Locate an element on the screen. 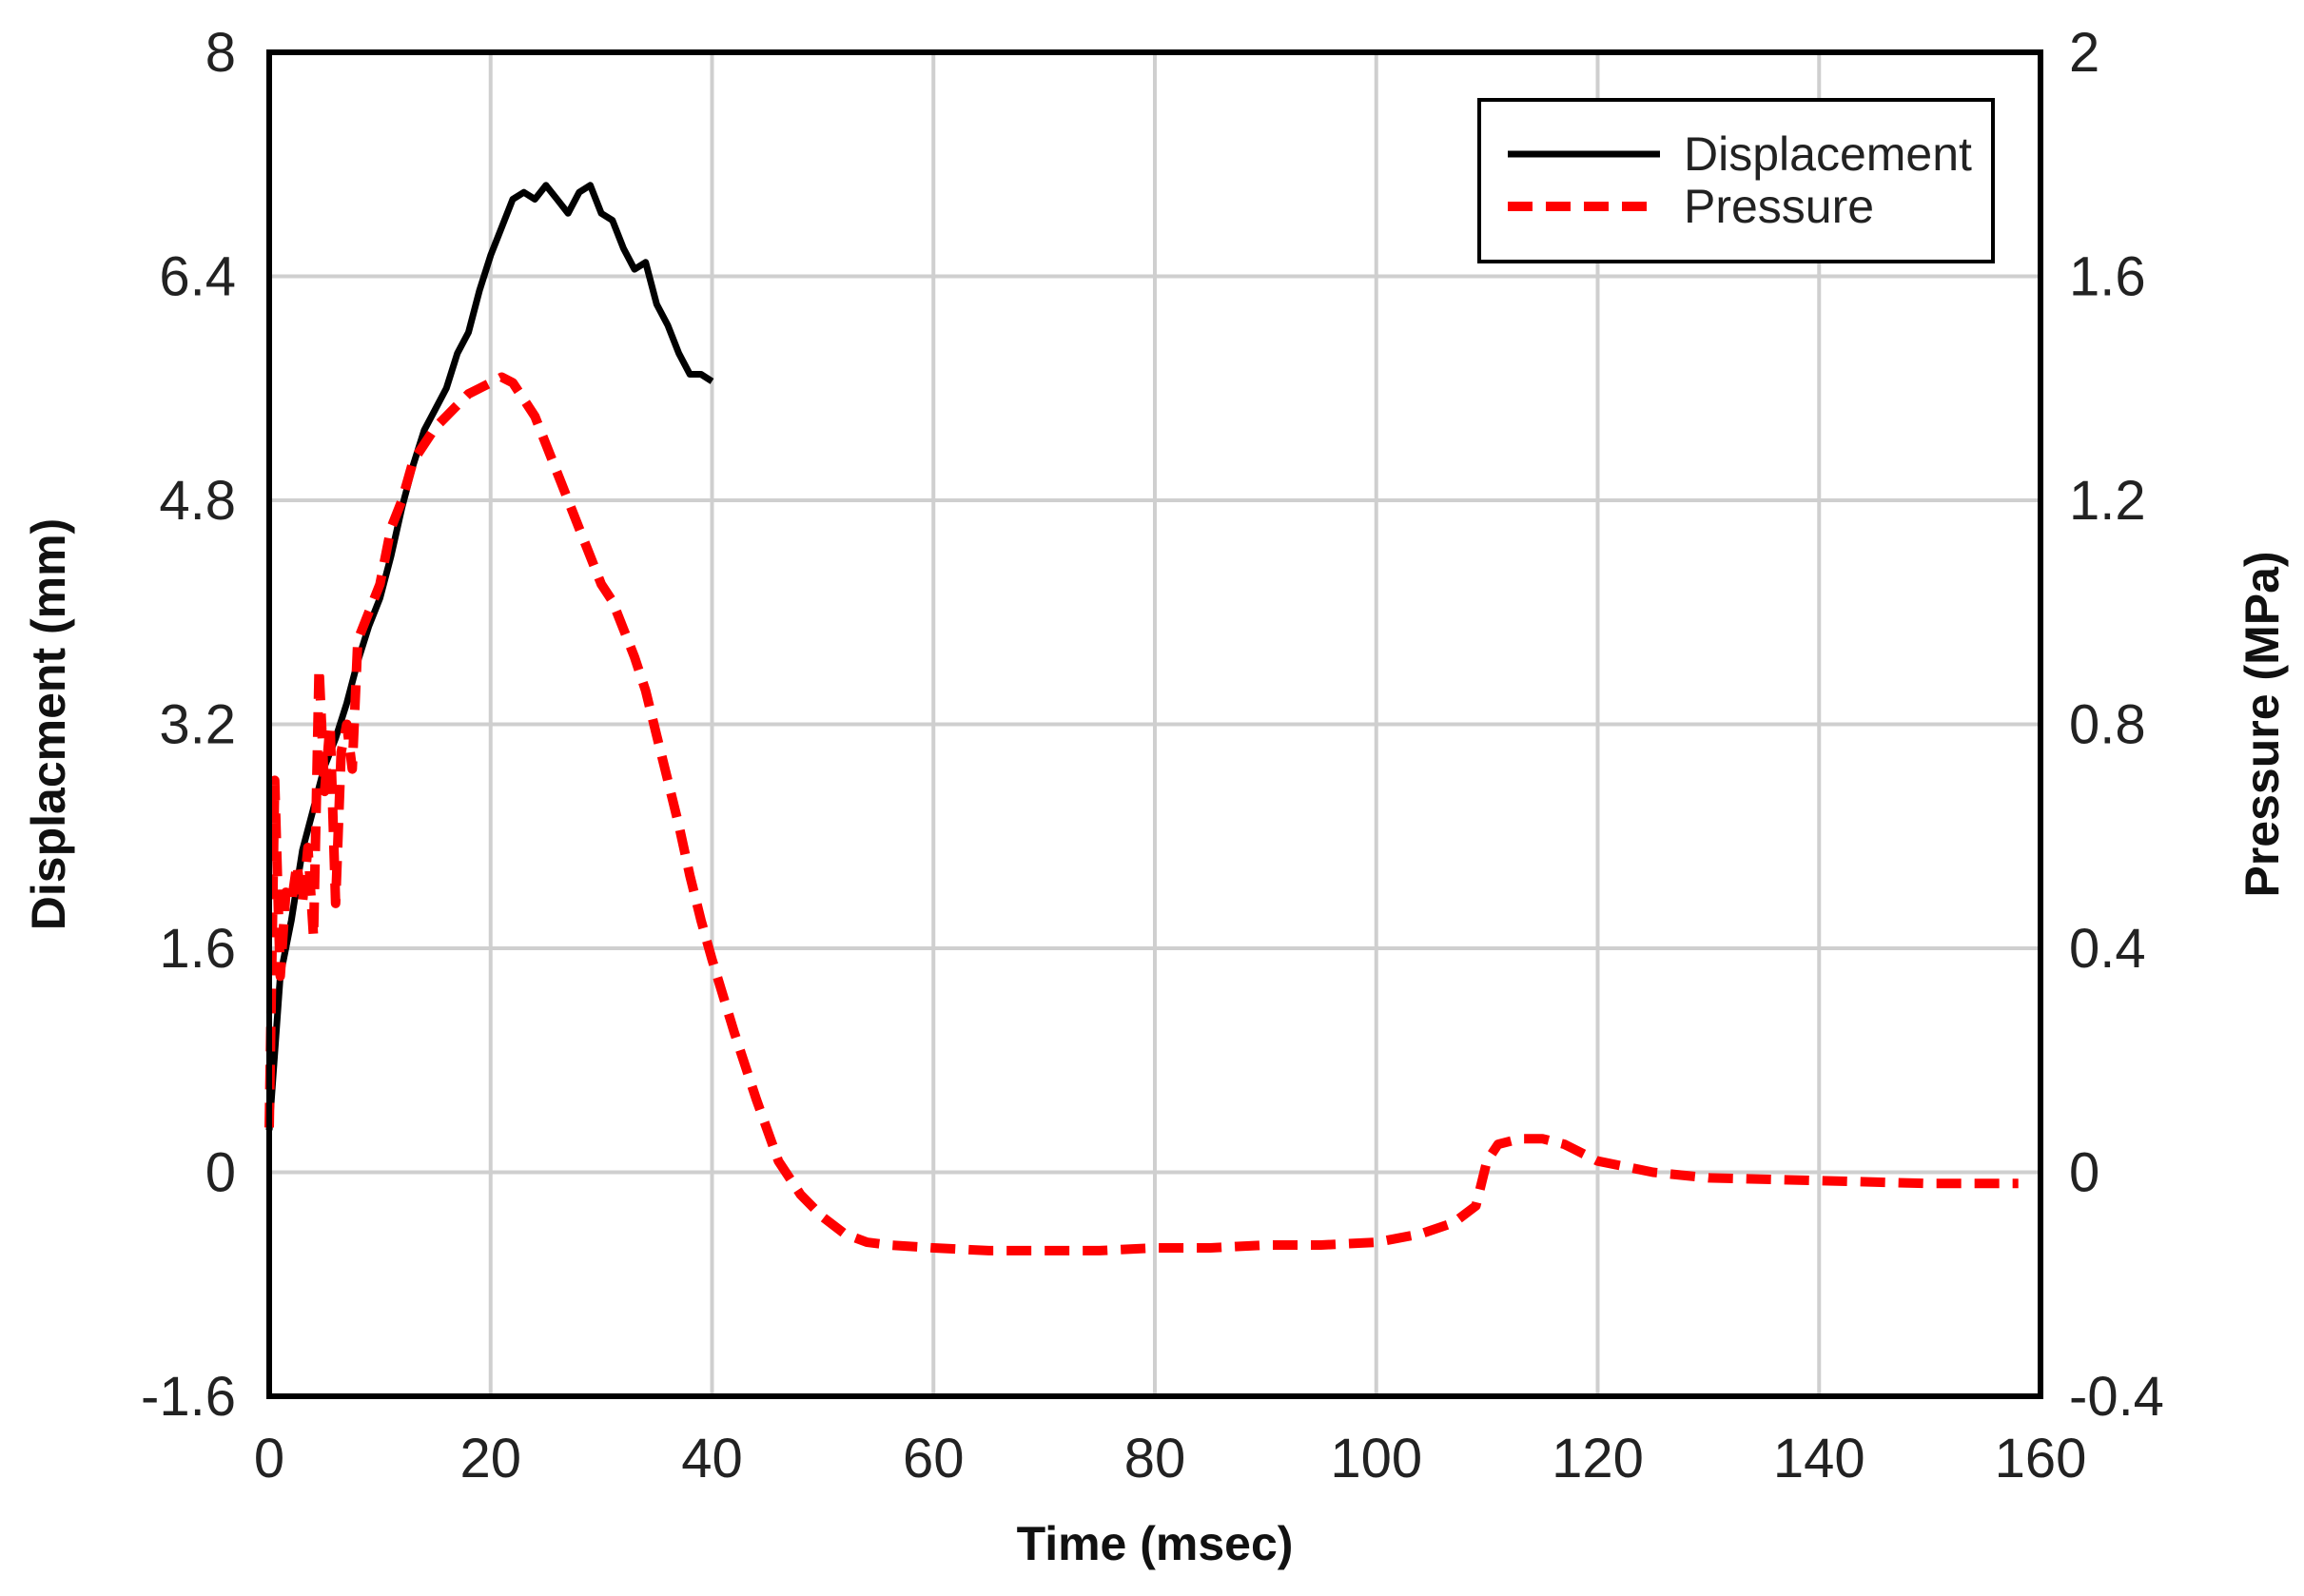  y-right-axis-title: Pressure (MPa) is located at coordinates (2262, 724).